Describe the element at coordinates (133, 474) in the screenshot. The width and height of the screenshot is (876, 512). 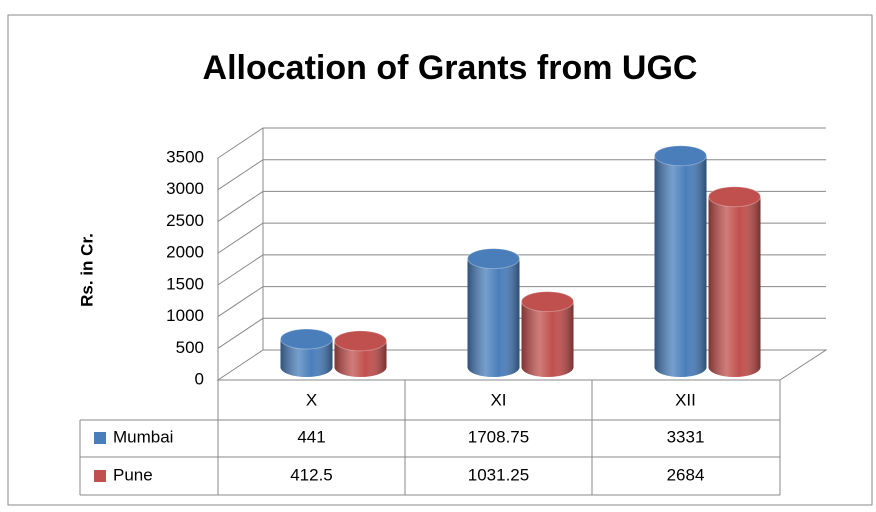
I see `legend-label: Pune` at that location.